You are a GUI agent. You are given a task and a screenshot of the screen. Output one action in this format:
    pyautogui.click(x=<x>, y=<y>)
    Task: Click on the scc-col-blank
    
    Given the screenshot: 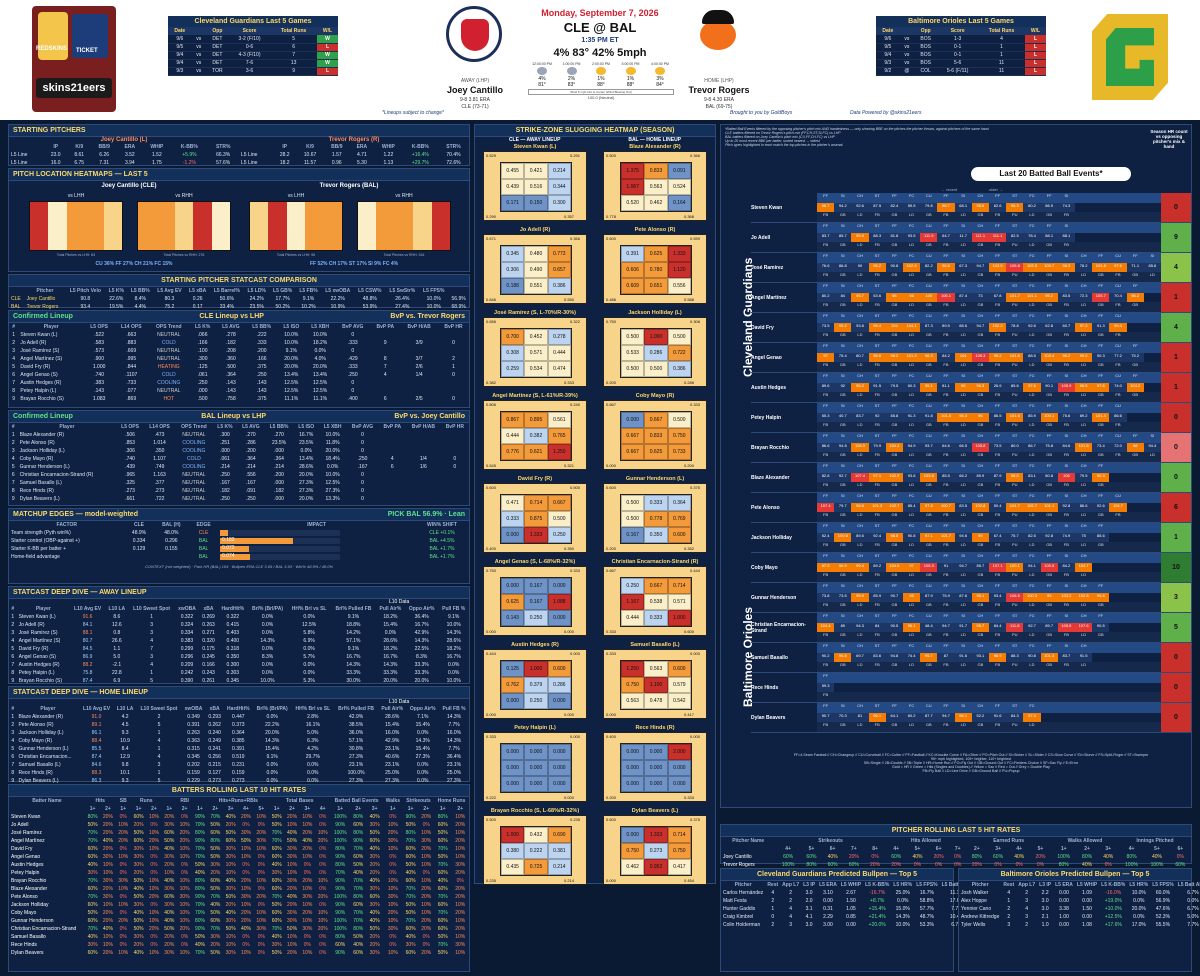 What is the action you would take?
    pyautogui.click(x=17, y=291)
    